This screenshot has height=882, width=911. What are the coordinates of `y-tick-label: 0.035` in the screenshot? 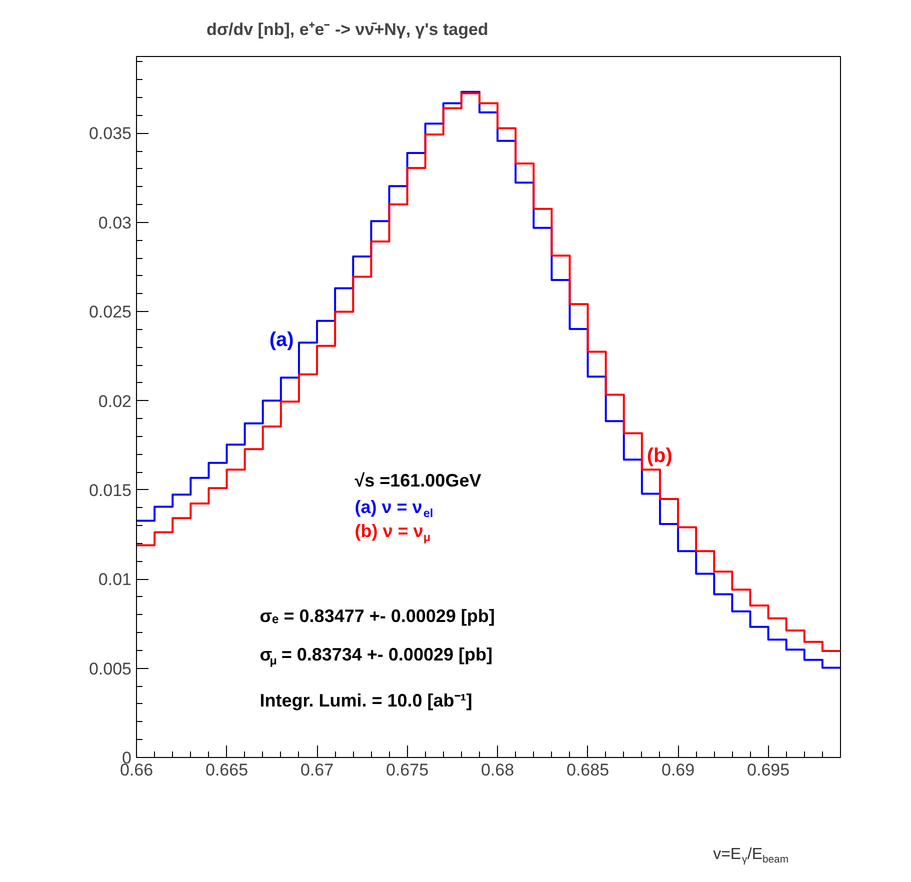 It's located at (110, 134).